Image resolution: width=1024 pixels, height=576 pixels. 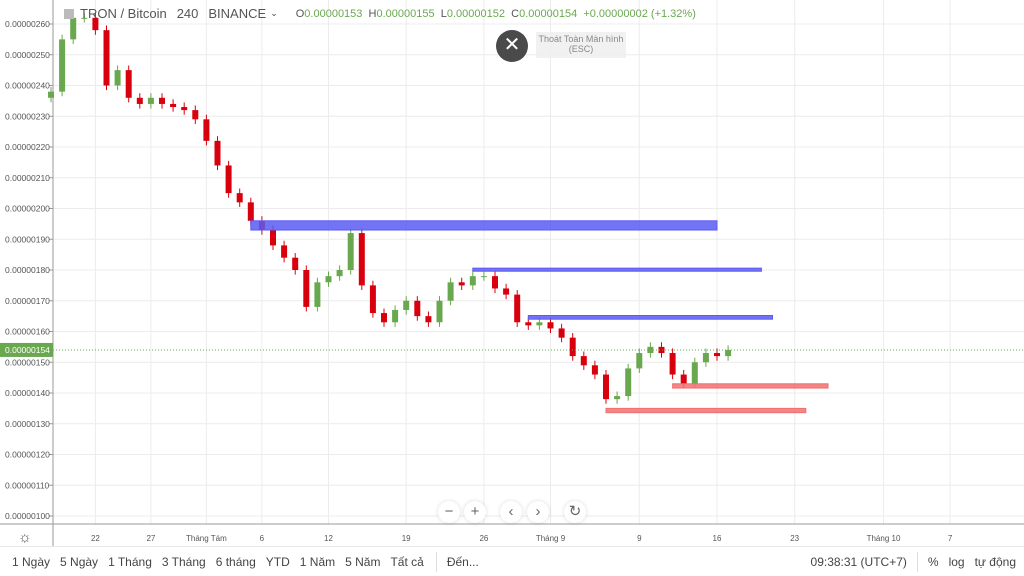 I want to click on exchange: BINANCE, so click(x=237, y=13).